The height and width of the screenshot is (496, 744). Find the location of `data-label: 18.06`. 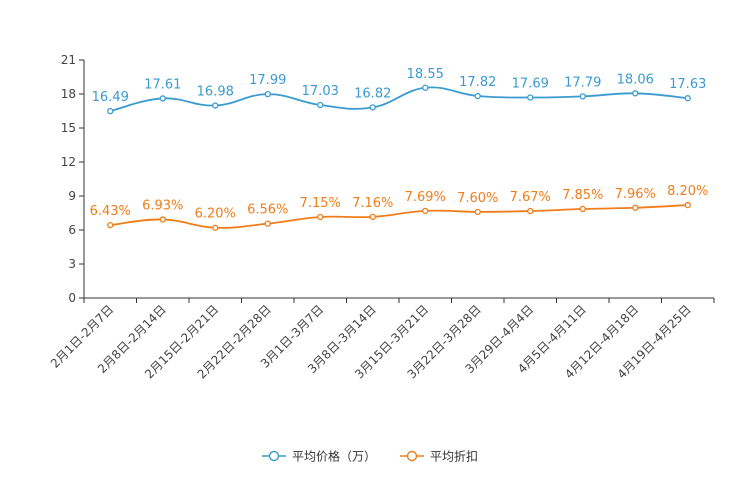

data-label: 18.06 is located at coordinates (635, 79).